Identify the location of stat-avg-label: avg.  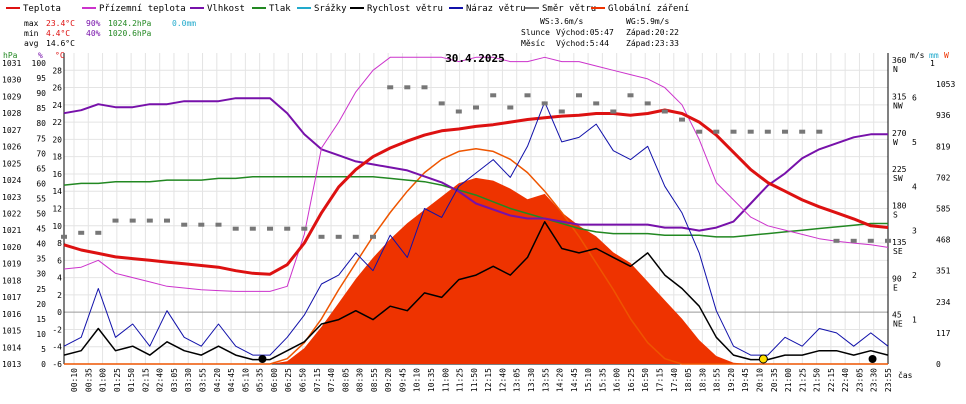
(31, 43).